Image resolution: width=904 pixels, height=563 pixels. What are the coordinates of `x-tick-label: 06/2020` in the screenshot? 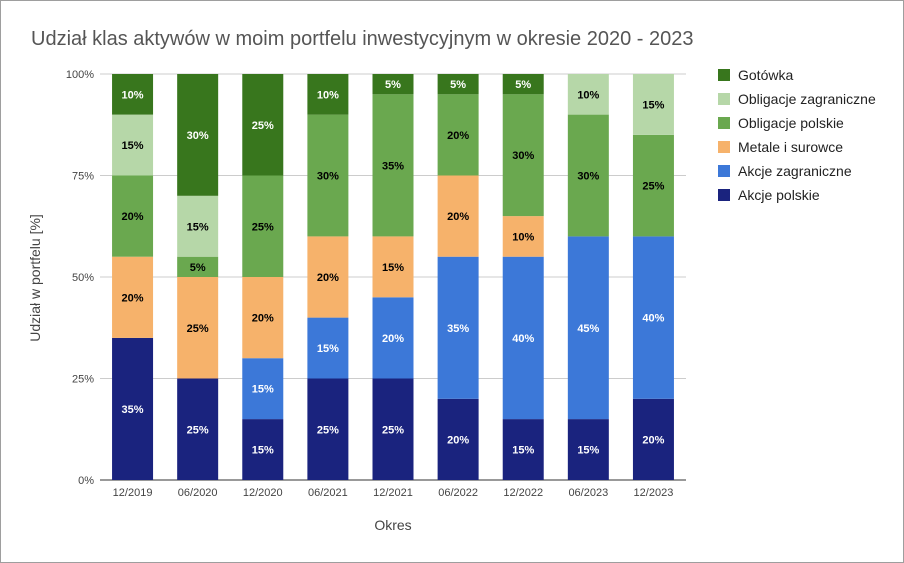 It's located at (198, 493).